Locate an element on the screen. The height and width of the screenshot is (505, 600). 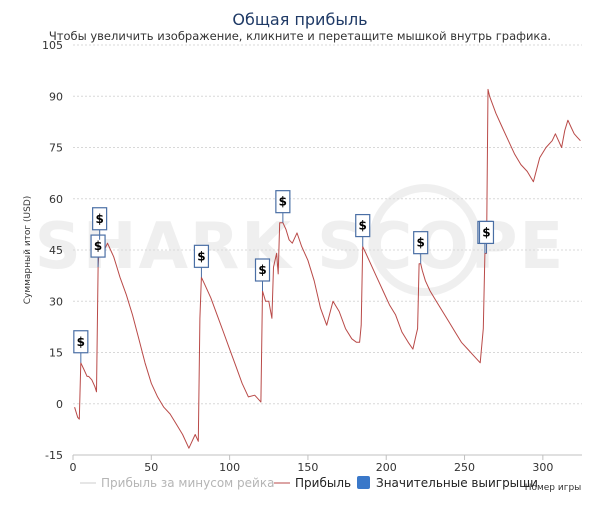
y-tick-label: 15 is located at coordinates (56, 353).